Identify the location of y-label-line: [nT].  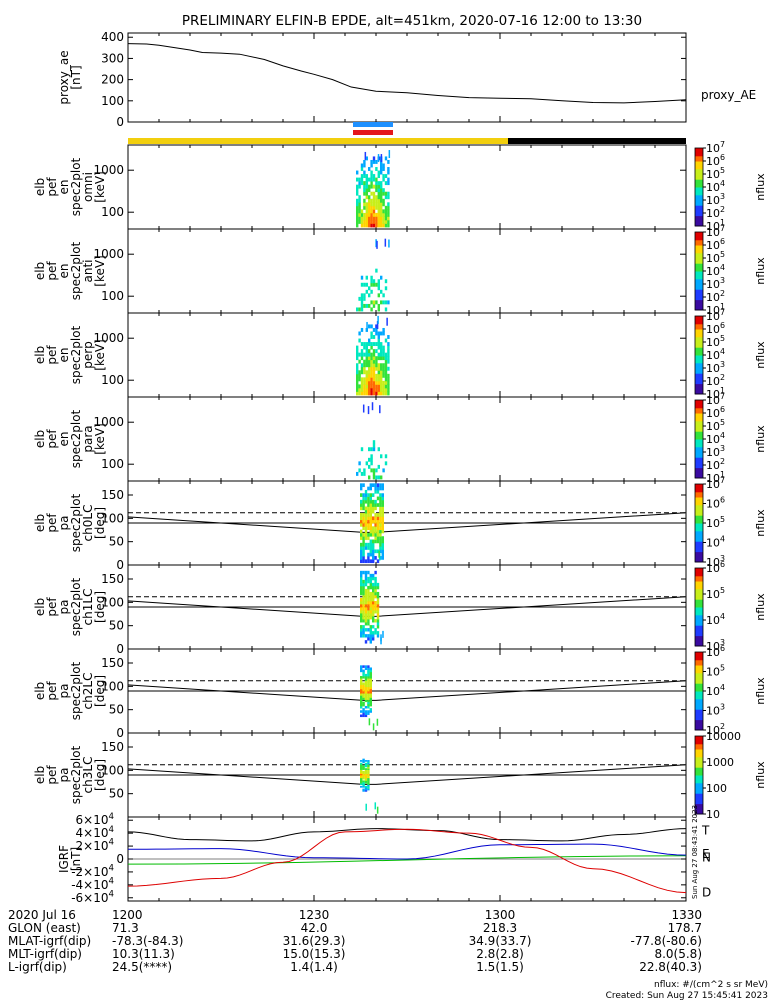
(76, 859).